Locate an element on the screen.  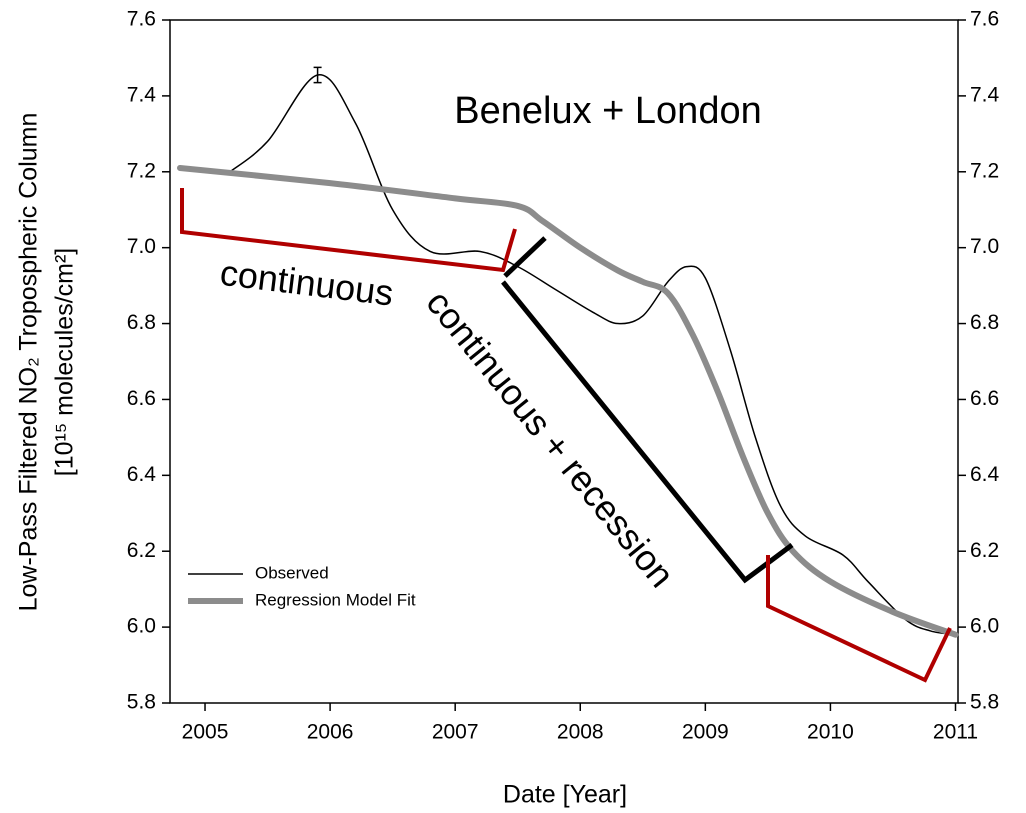
y2-tick-label: 6.2 is located at coordinates (984, 550).